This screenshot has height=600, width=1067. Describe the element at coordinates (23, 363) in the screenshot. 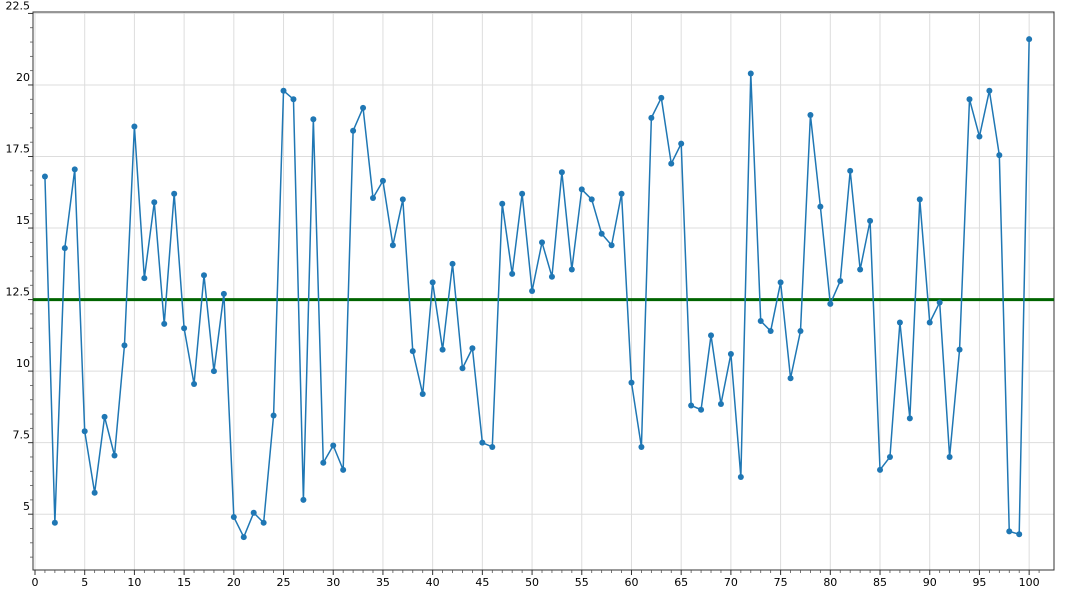

I see `y-tick-label: 10` at that location.